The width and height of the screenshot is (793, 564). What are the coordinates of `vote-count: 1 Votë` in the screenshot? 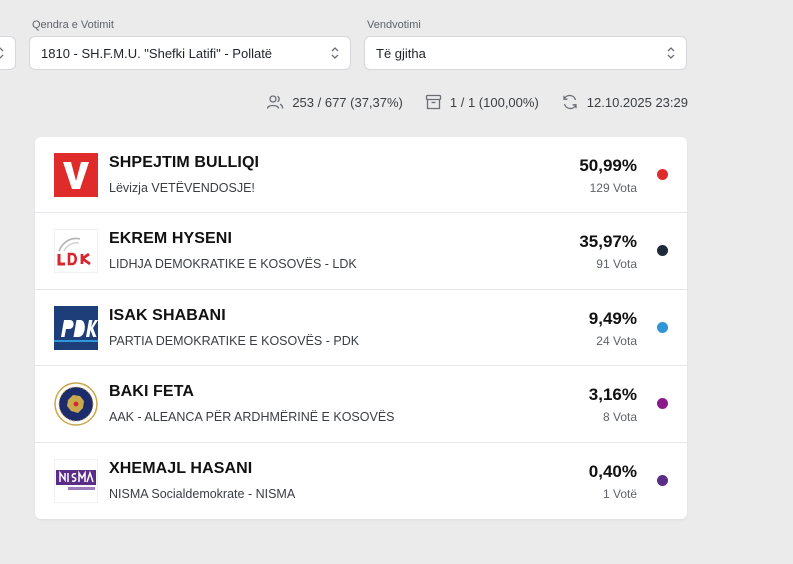 It's located at (619, 493).